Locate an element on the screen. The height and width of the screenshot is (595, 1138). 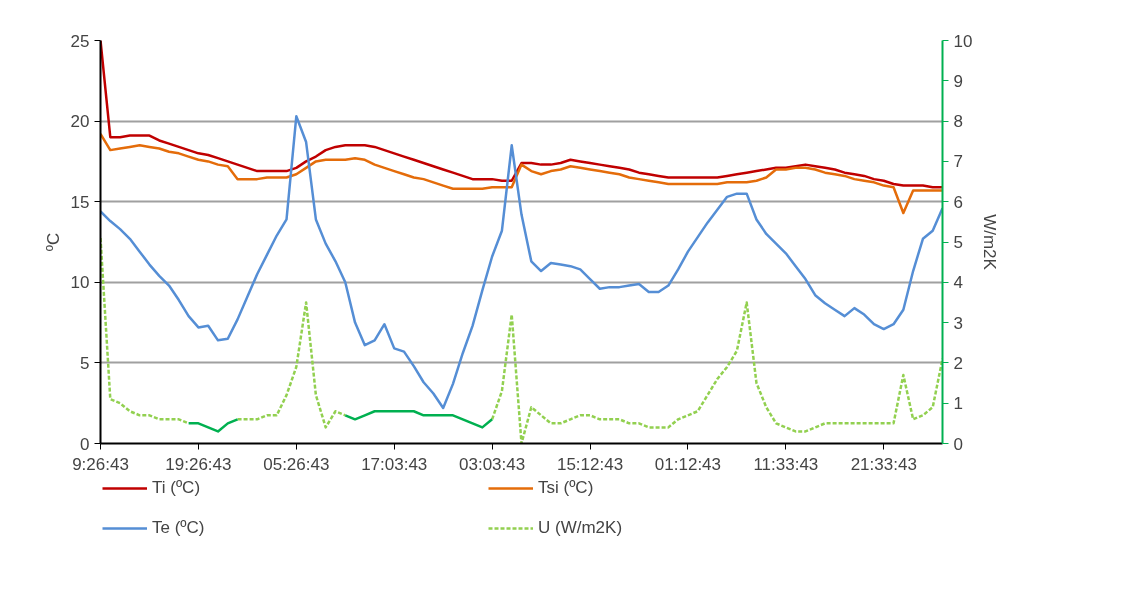
legend-label: Ti (ºC) is located at coordinates (177, 488).